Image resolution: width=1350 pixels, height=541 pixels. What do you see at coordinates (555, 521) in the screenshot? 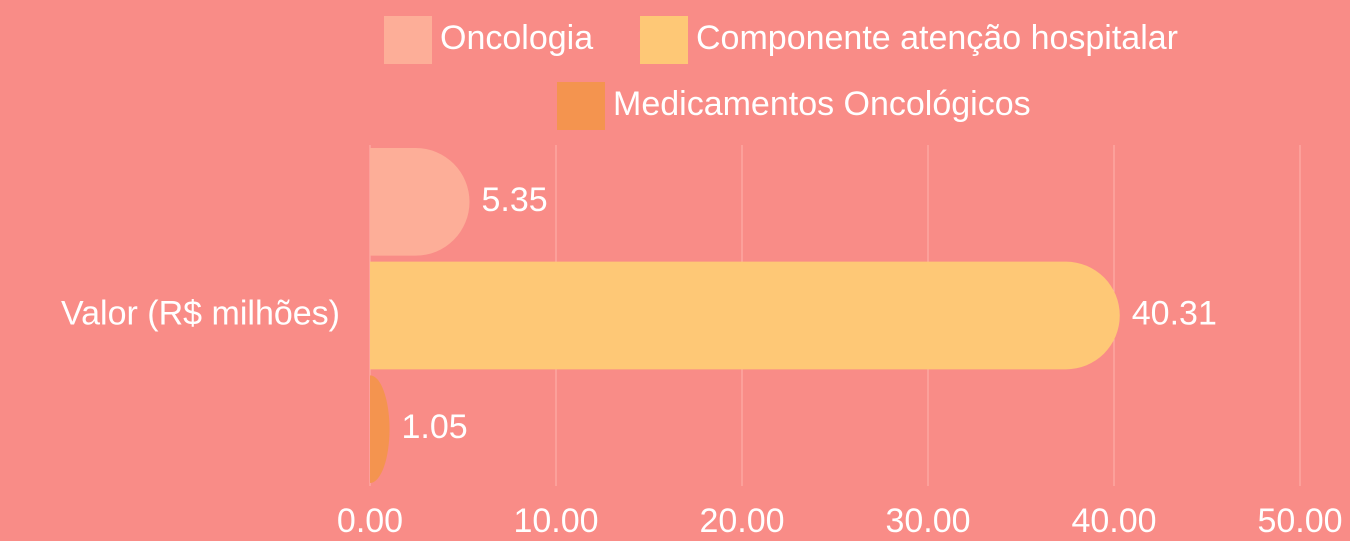
I see `x-tick-label: 10.00` at bounding box center [555, 521].